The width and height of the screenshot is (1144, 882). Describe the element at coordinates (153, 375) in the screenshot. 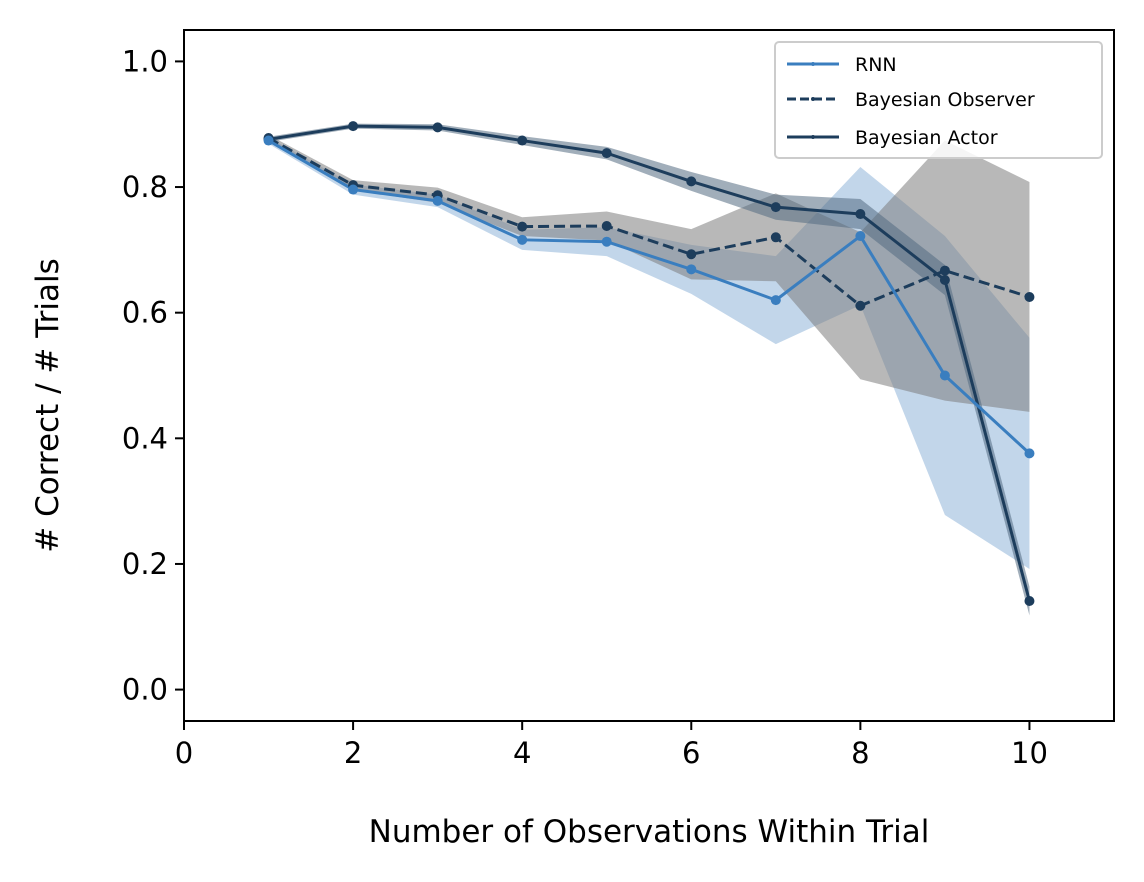

I see `y-axis-ticks: 0.0 0.2 0.4 0.6 0.8 1.0` at that location.